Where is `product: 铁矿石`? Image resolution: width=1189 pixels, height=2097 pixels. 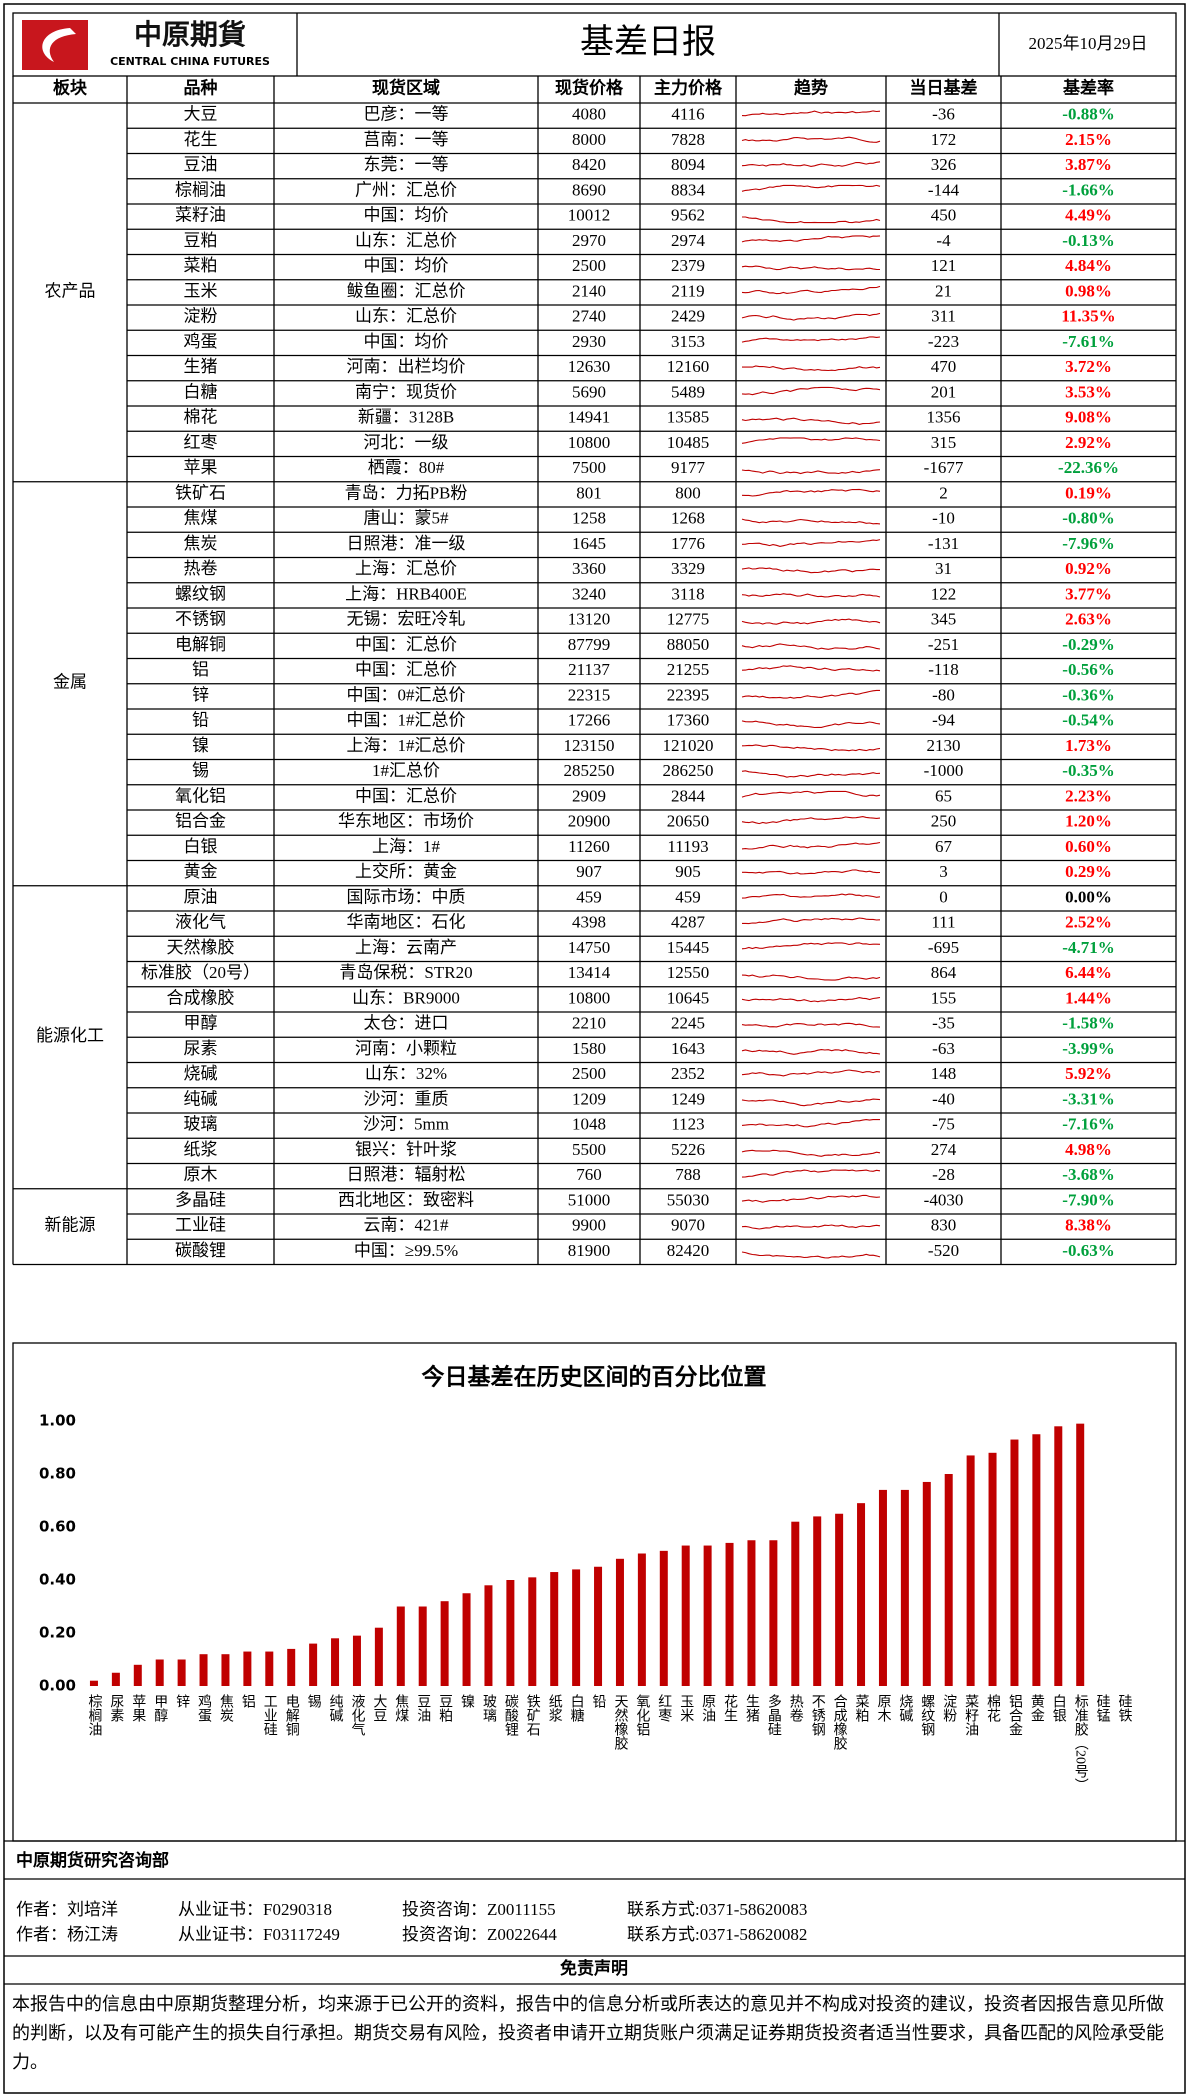
product: 铁矿石 is located at coordinates (200, 492).